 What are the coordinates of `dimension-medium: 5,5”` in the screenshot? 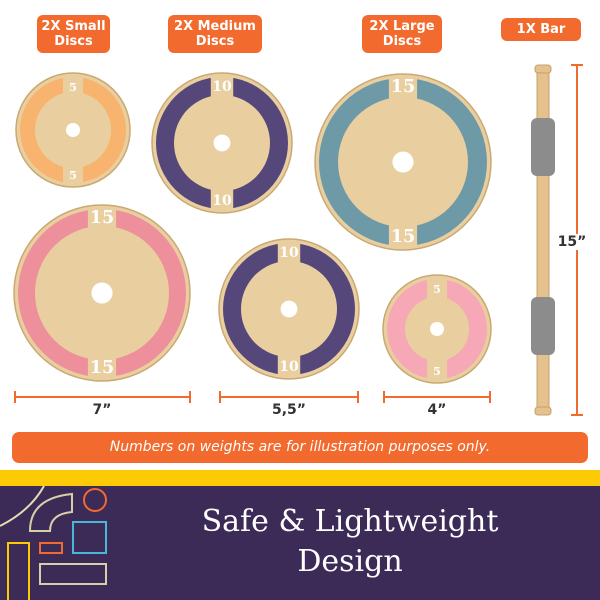 It's located at (288, 410).